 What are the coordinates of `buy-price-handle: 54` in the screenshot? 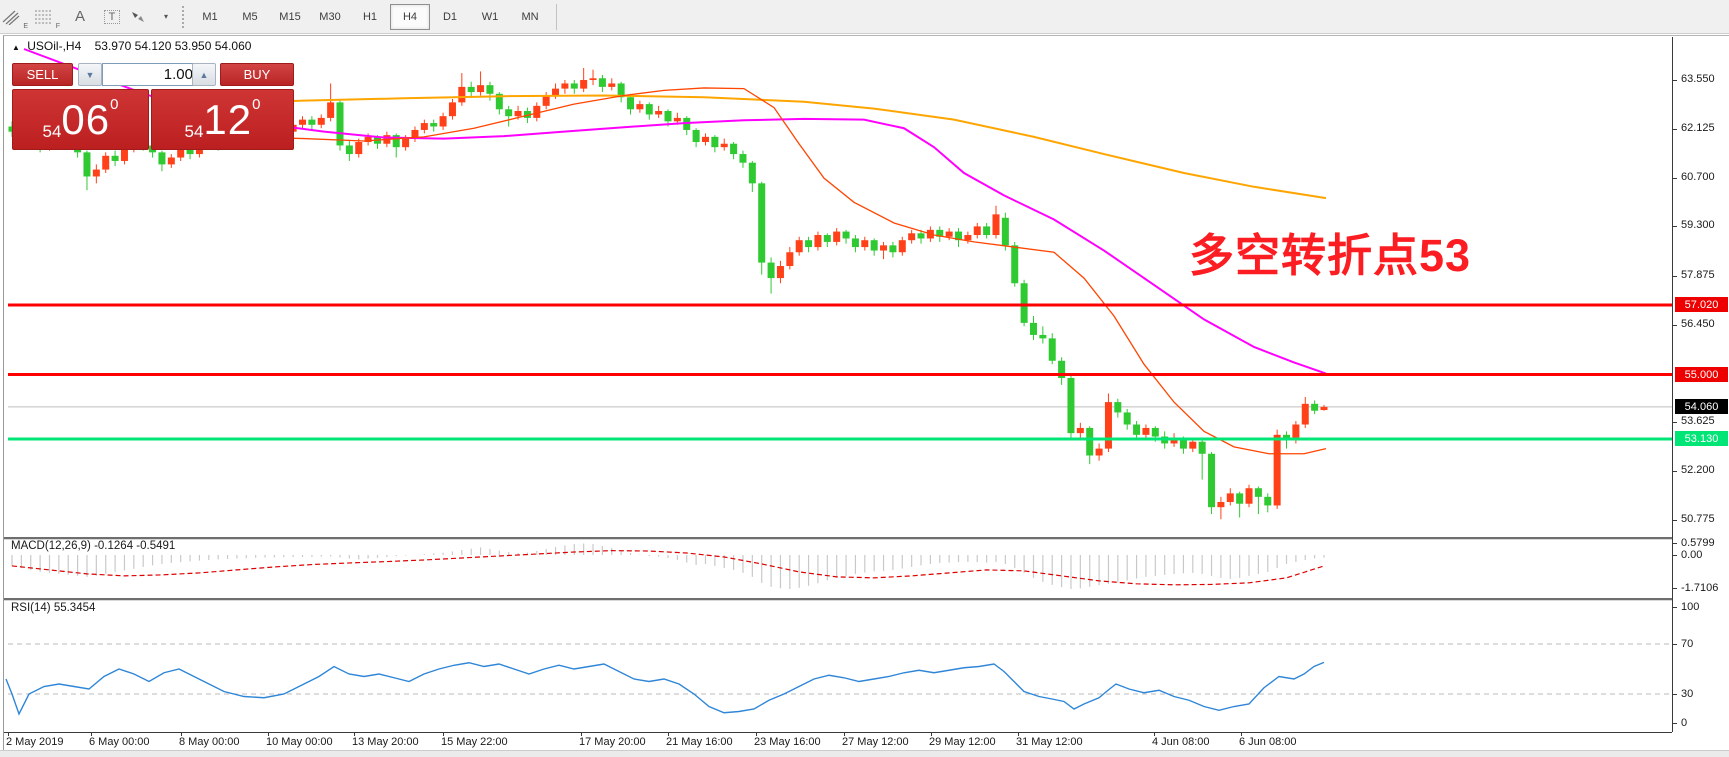 It's located at (194, 131).